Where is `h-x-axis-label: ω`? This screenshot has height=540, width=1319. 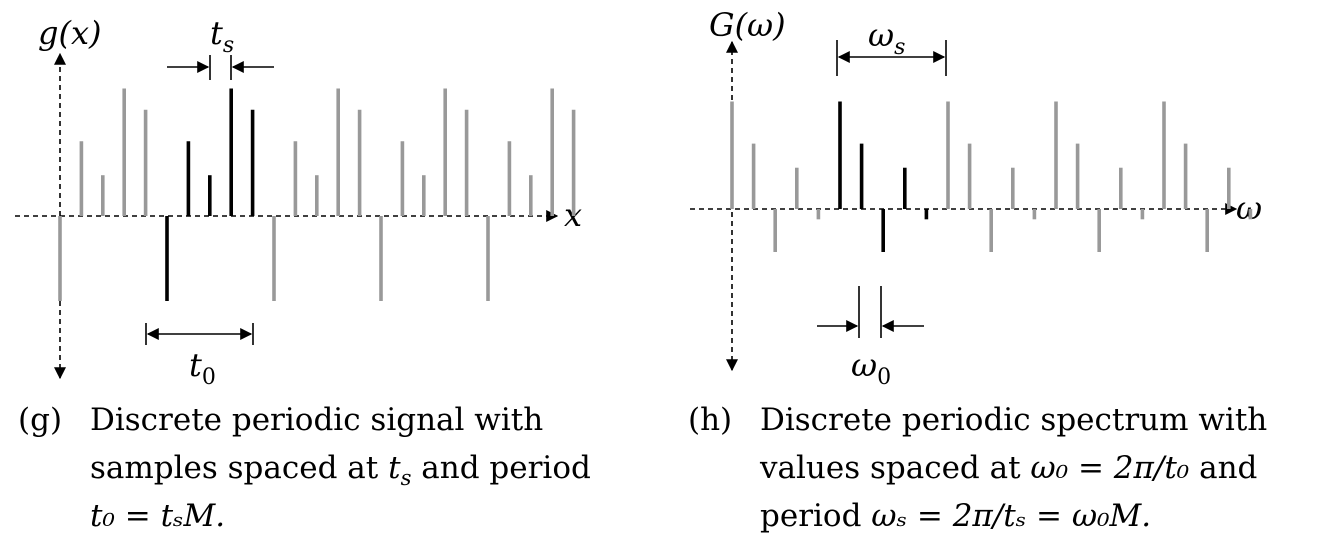 h-x-axis-label: ω is located at coordinates (1249, 208).